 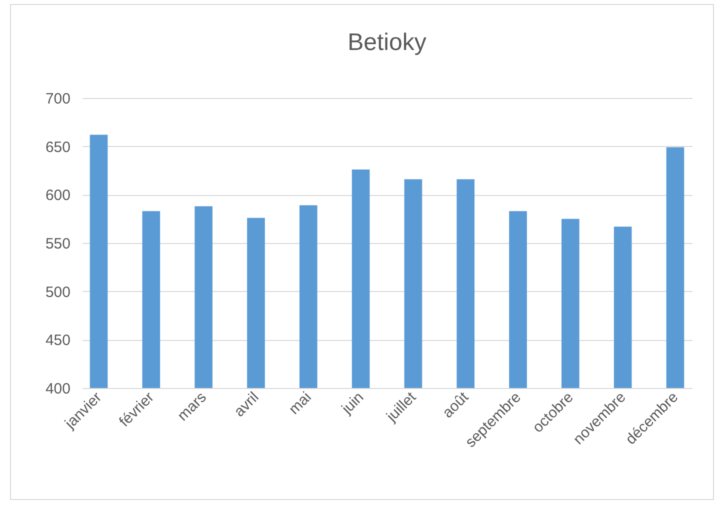 I want to click on chart-title: Betioky, so click(x=387, y=42).